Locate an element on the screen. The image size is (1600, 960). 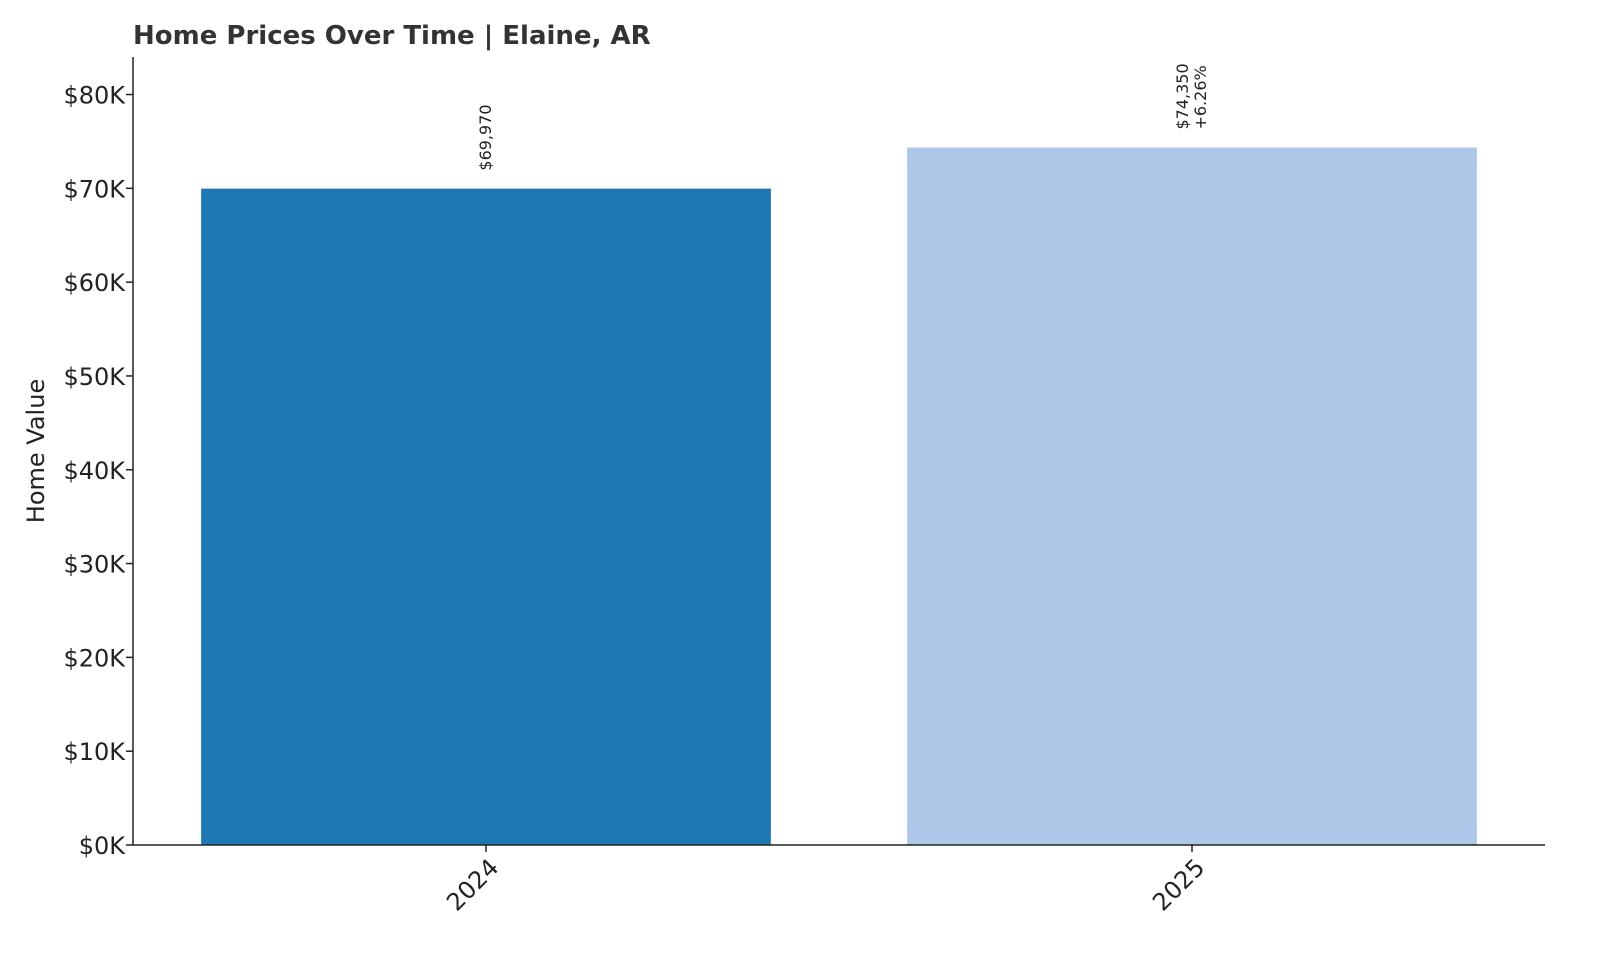
y-tick-label: $80K is located at coordinates (94, 96).